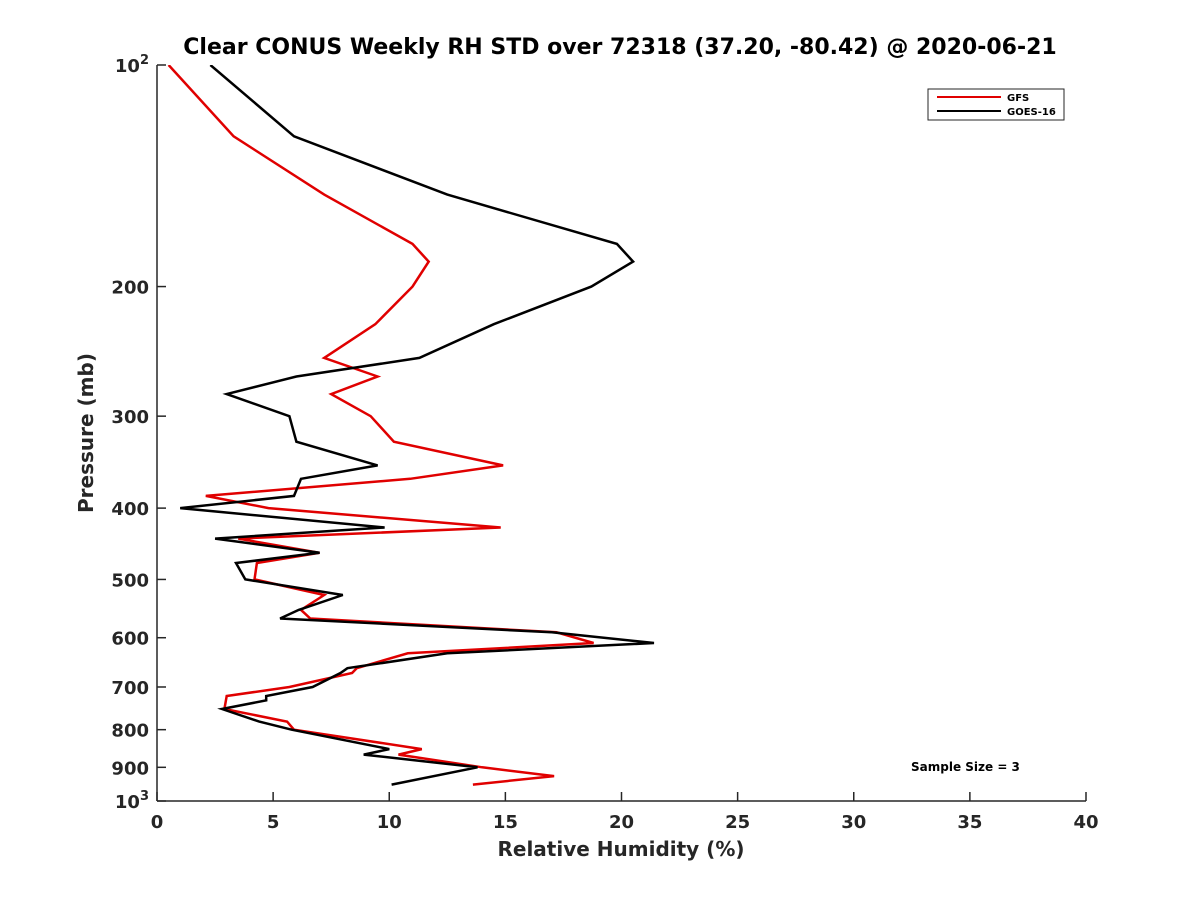 The image size is (1200, 900). Describe the element at coordinates (130, 509) in the screenshot. I see `y-tick-label: 400` at that location.